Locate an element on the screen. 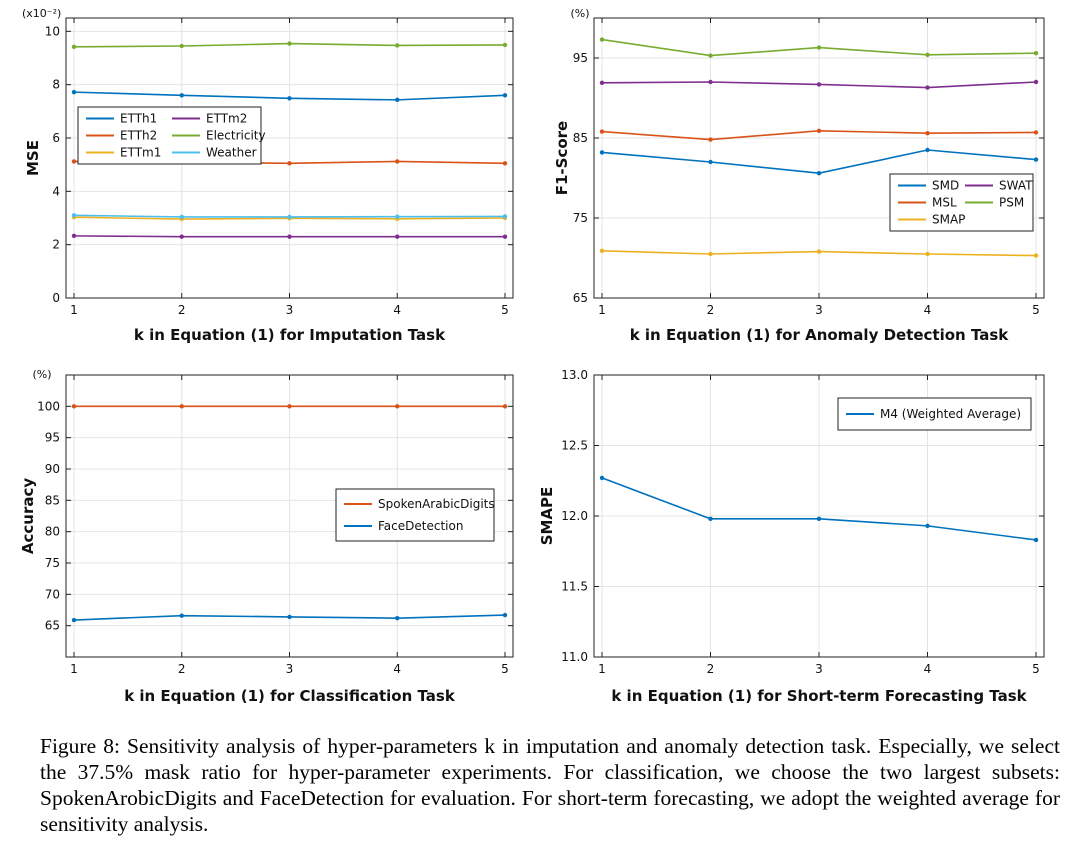 The image size is (1080, 856). legend-entry: PSM is located at coordinates (1011, 203).